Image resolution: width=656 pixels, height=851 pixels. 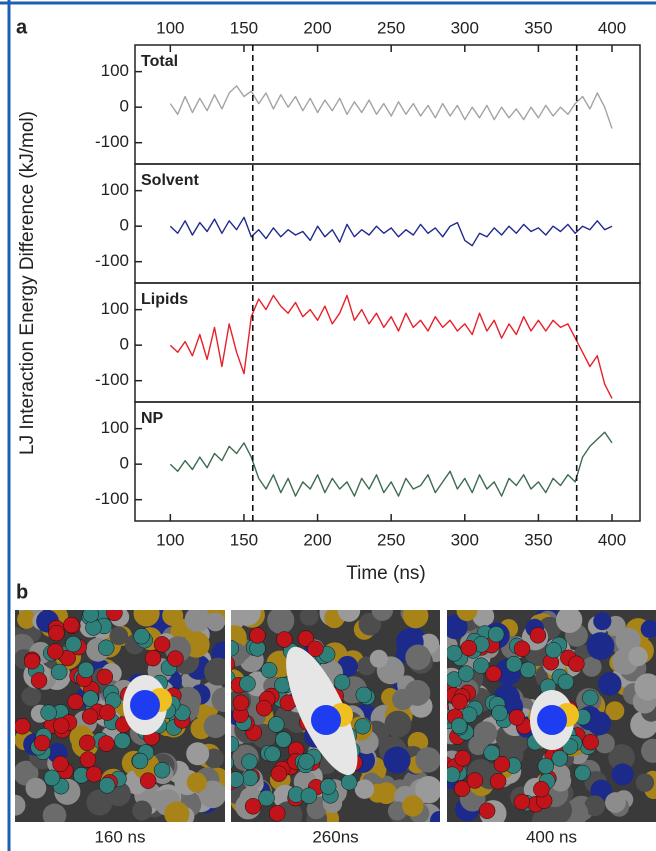 What do you see at coordinates (22, 27) in the screenshot?
I see `panel-label: a` at bounding box center [22, 27].